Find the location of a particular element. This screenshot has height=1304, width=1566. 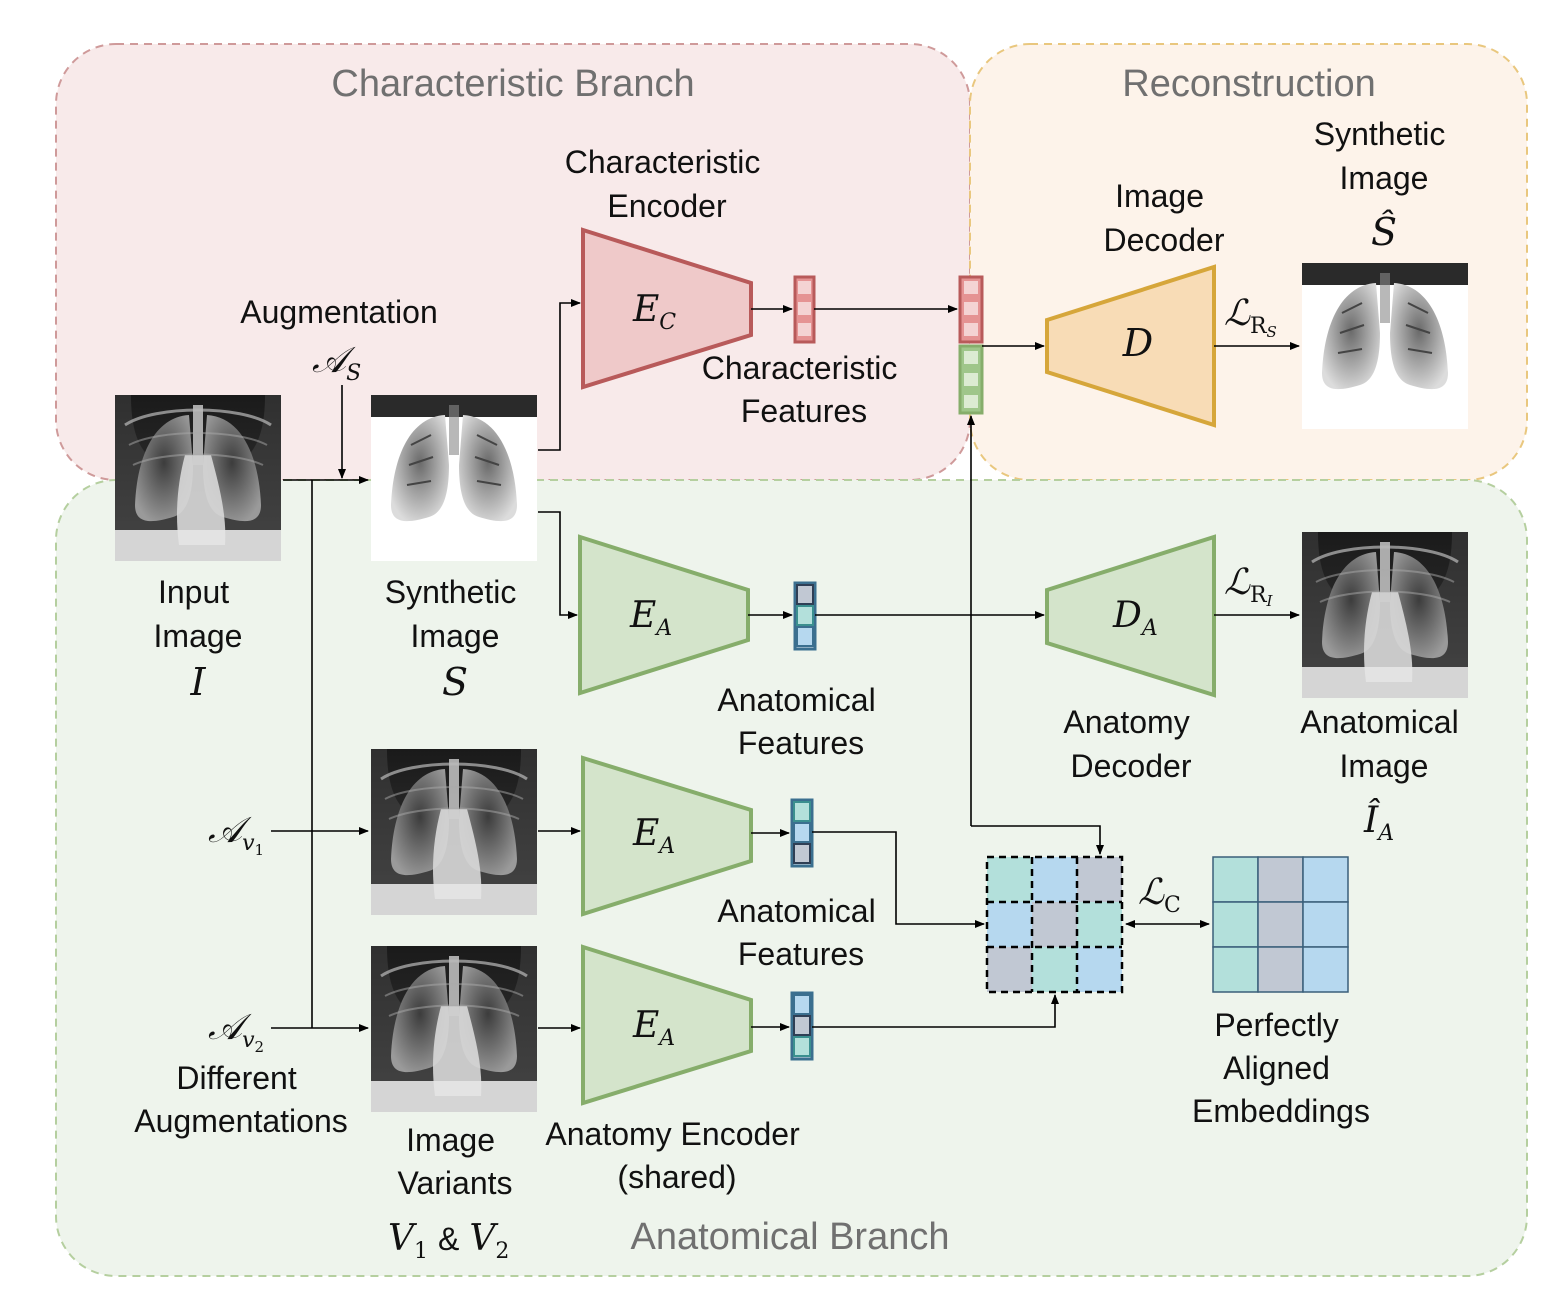

reconstruction-title: Reconstruction is located at coordinates (1248, 84).